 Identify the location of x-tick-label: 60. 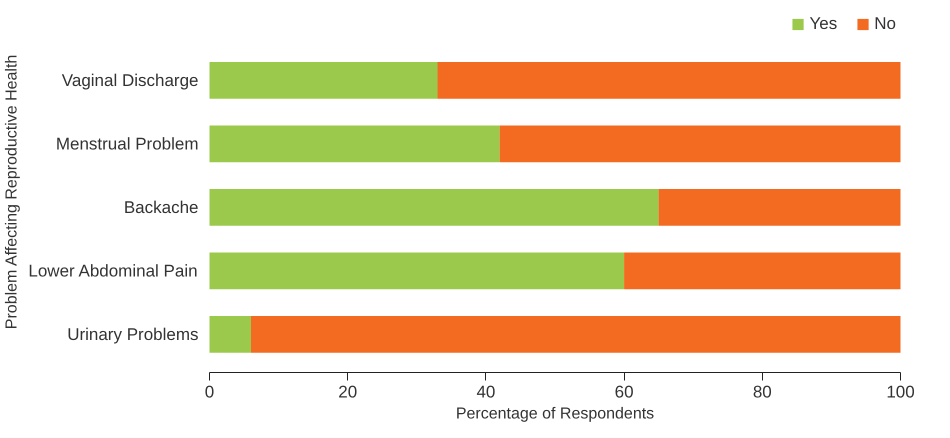
(624, 392).